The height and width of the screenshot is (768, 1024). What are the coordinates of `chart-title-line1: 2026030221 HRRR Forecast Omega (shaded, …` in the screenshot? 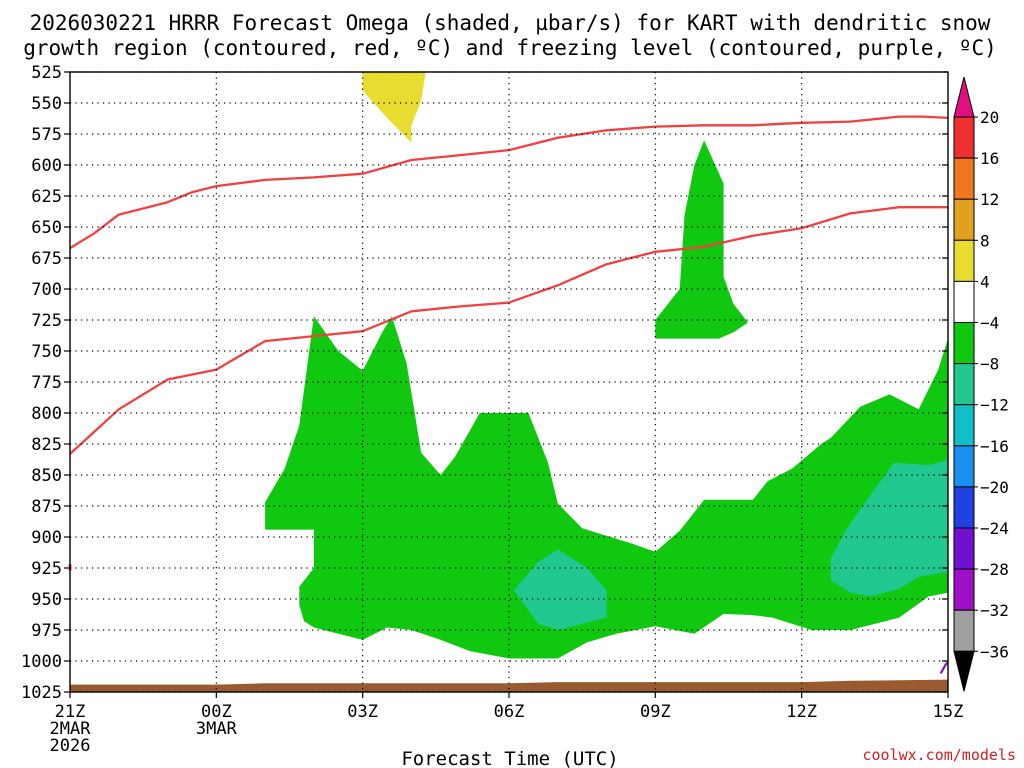 It's located at (510, 23).